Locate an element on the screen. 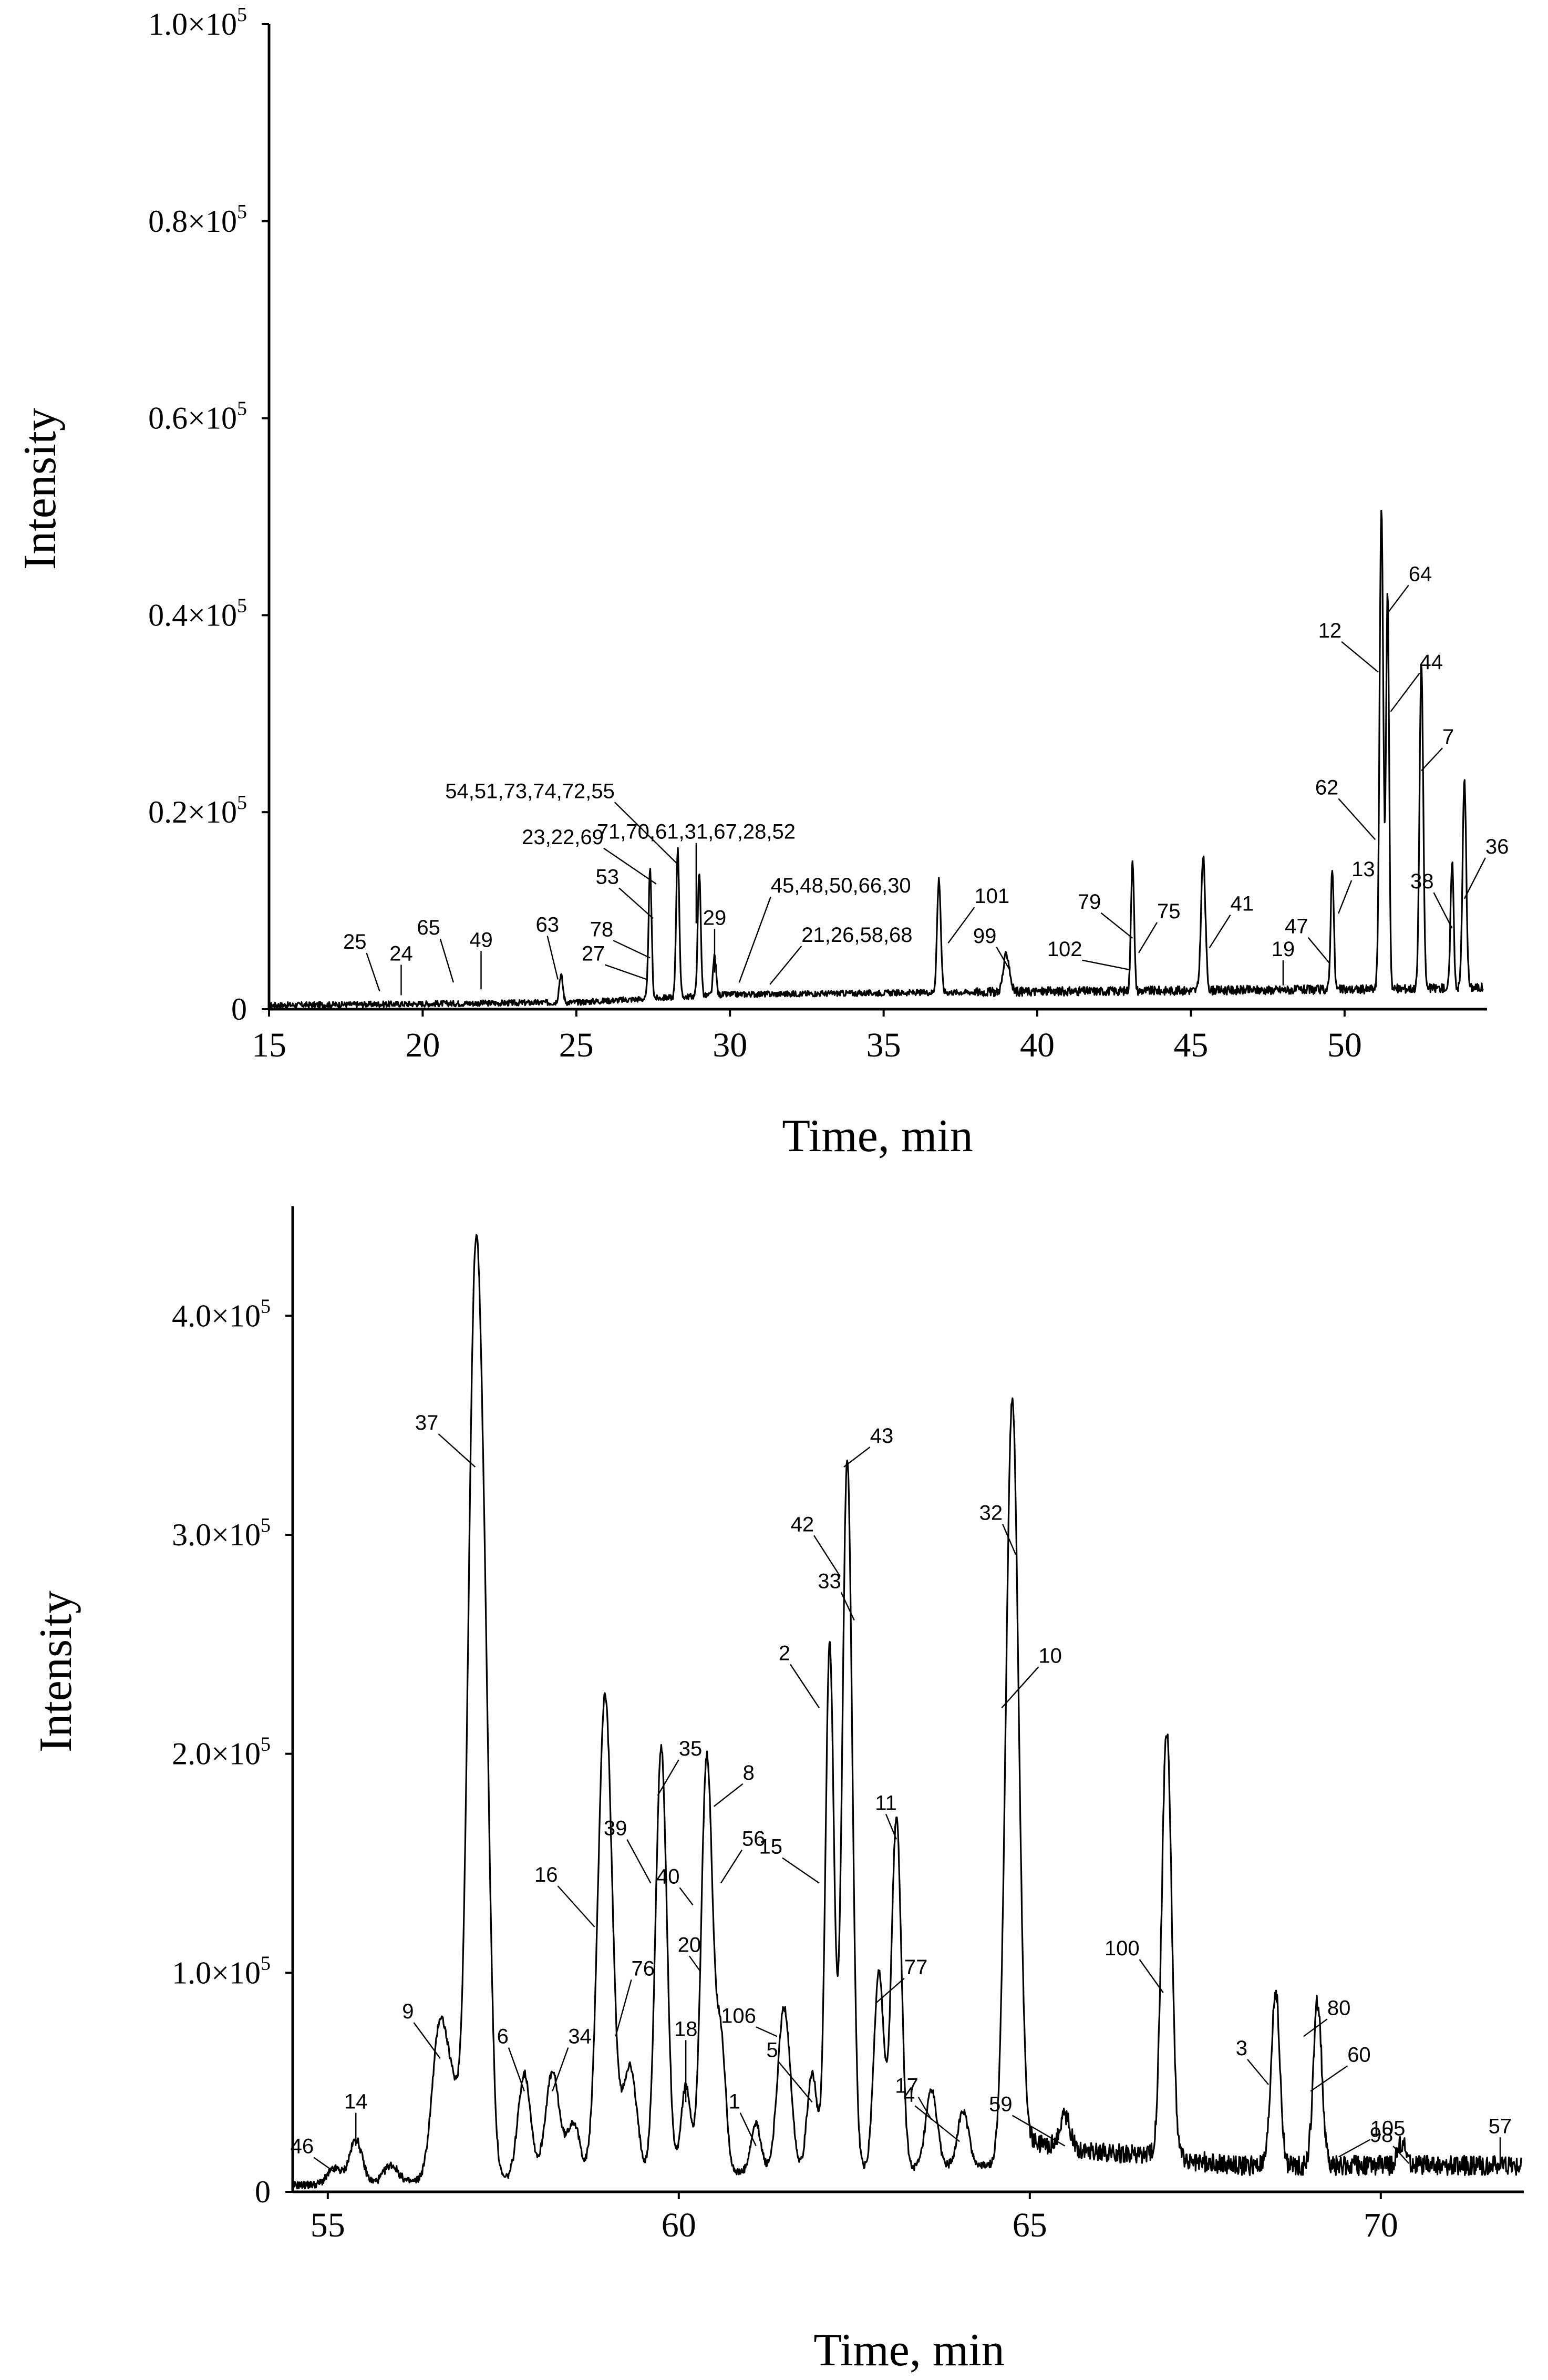 This screenshot has height=2380, width=1548. top-x-axis-label: Time, min is located at coordinates (878, 1136).